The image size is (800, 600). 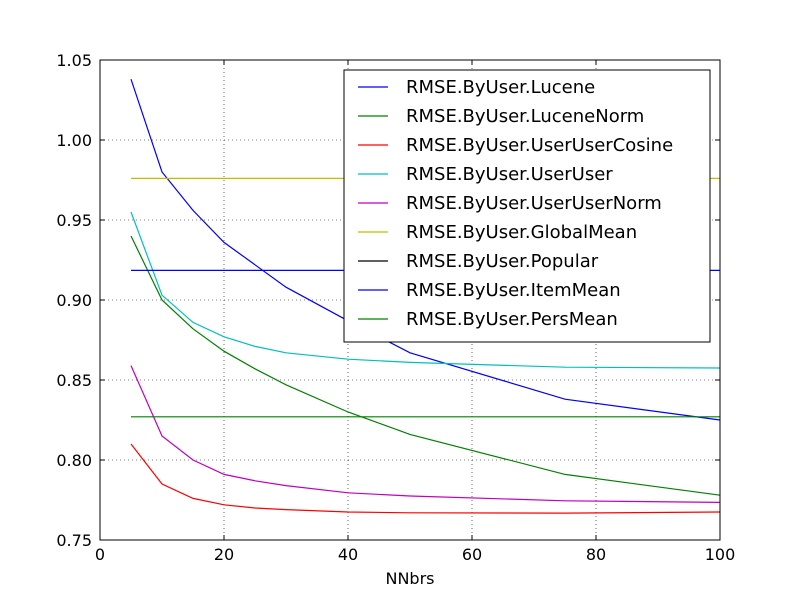 What do you see at coordinates (539, 145) in the screenshot?
I see `legend-label: RMSE.ByUser.UserUserCosine` at bounding box center [539, 145].